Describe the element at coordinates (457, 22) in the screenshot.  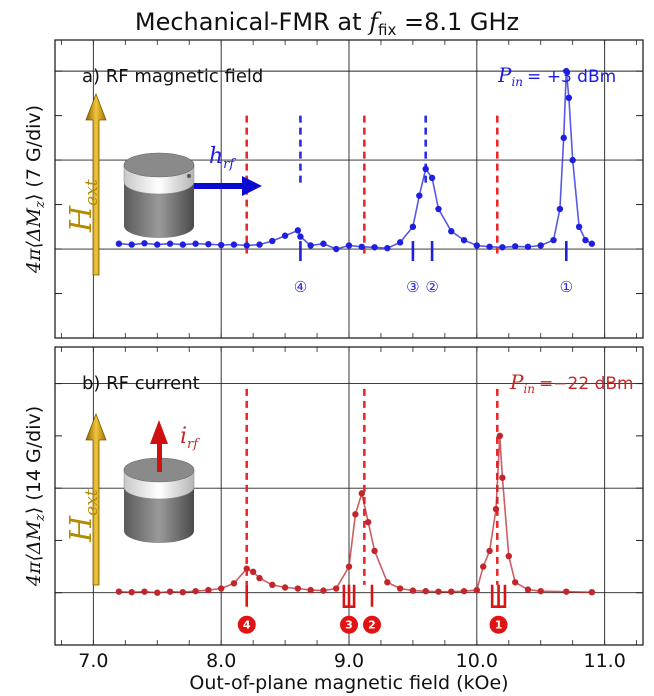
I see `title-post: =8.1 GHz` at that location.